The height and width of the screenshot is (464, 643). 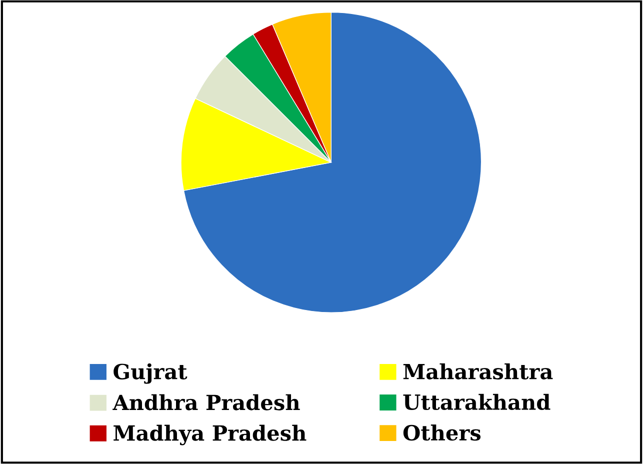 What do you see at coordinates (151, 373) in the screenshot?
I see `legend-label: Gujrat` at bounding box center [151, 373].